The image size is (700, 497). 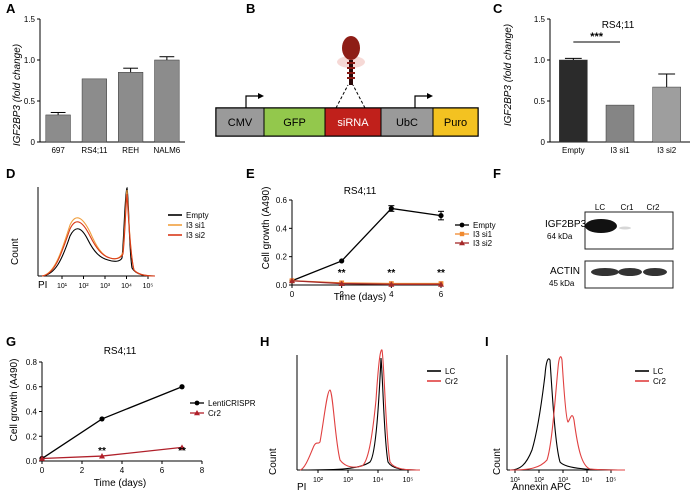 What do you see at coordinates (11, 341) in the screenshot?
I see `panel-label-g: G` at bounding box center [11, 341].